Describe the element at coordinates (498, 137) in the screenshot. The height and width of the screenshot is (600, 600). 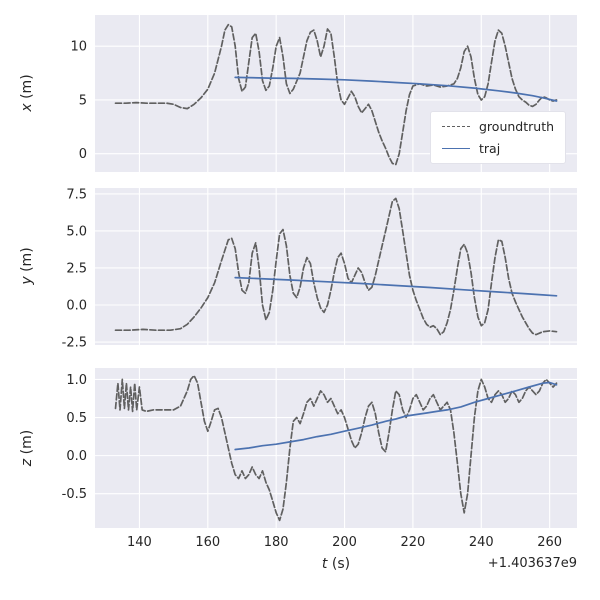
I see `legend: groundtruth traj` at that location.